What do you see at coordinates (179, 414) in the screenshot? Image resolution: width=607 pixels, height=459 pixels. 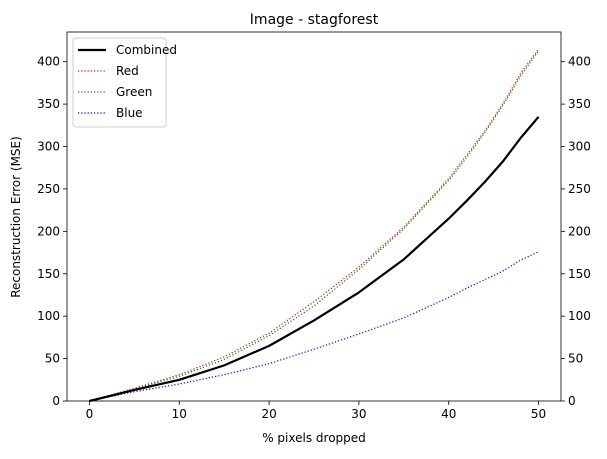 I see `x-tick-label: 10` at bounding box center [179, 414].